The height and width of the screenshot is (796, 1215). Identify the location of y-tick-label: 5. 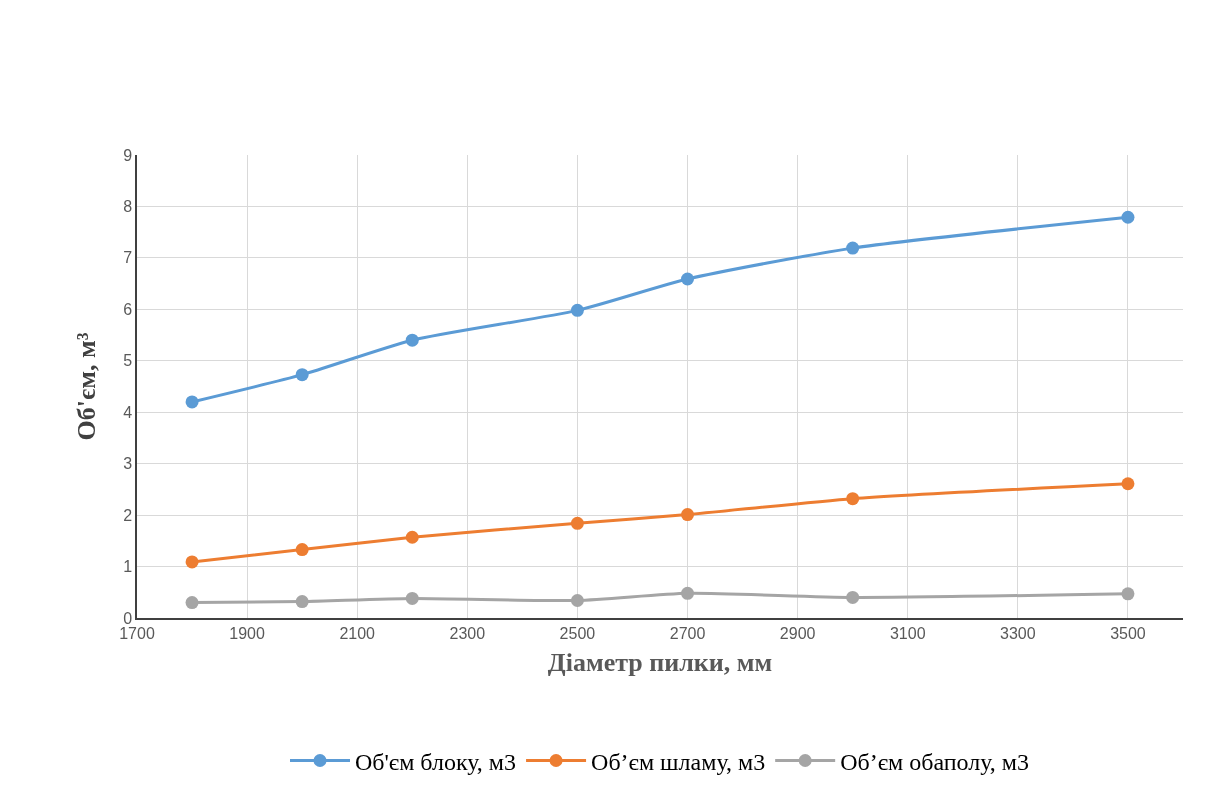
(128, 361).